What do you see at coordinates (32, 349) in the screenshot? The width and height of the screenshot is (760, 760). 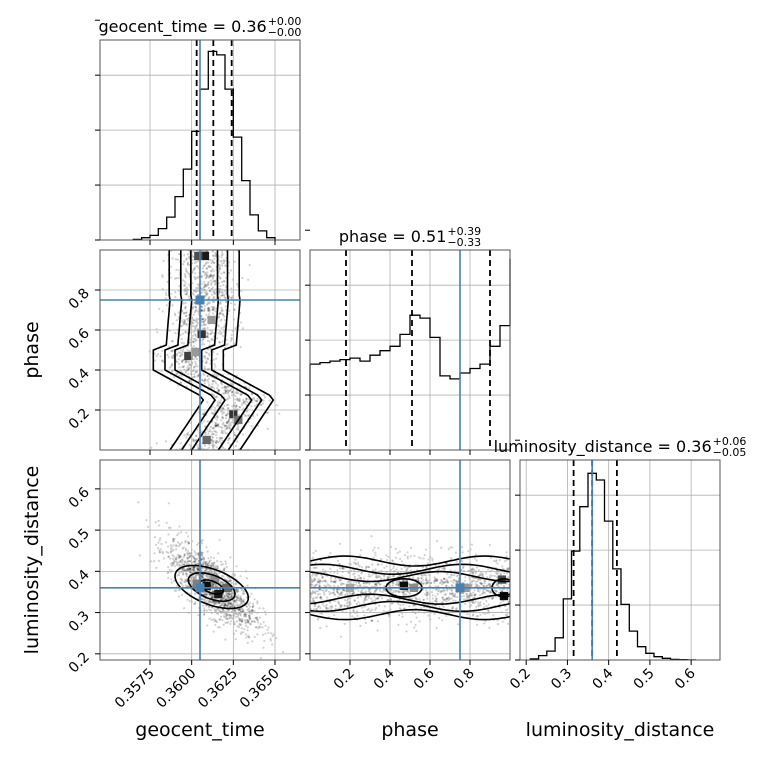 I see `y-axis-title-phase: phase` at bounding box center [32, 349].